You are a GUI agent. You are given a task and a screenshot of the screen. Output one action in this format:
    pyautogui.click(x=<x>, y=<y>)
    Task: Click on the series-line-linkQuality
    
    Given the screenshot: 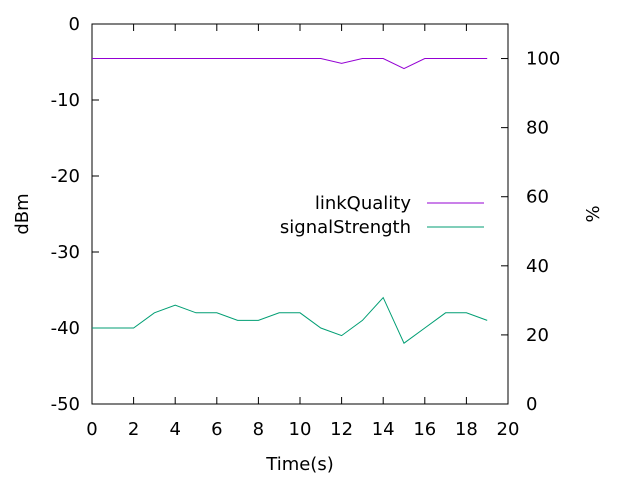 What is the action you would take?
    pyautogui.click(x=290, y=64)
    